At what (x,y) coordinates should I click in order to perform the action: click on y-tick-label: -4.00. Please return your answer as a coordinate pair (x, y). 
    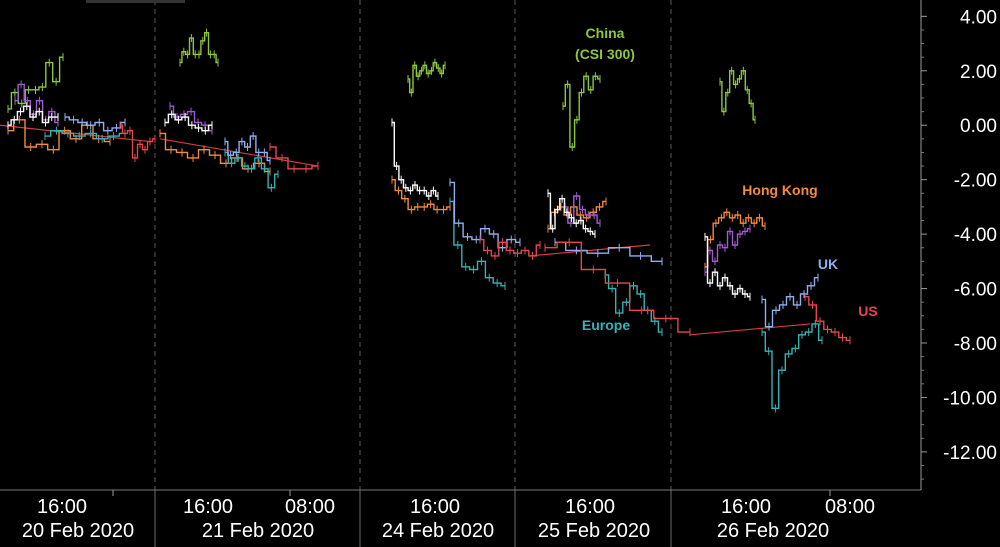
    Looking at the image, I should click on (975, 235).